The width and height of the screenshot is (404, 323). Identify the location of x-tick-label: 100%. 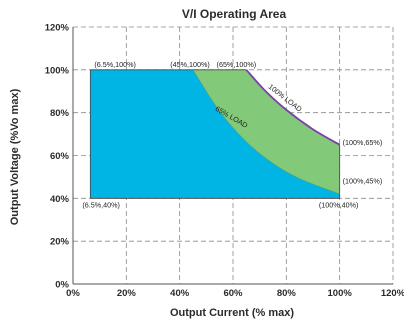
(340, 293).